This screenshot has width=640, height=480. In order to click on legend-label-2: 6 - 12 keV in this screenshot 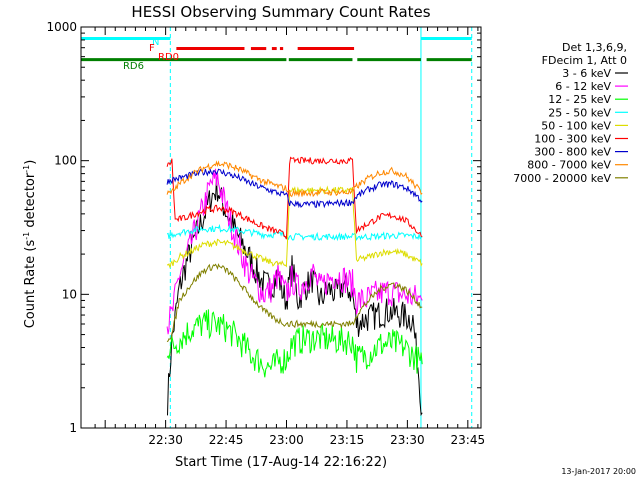, I will do `click(583, 86)`.